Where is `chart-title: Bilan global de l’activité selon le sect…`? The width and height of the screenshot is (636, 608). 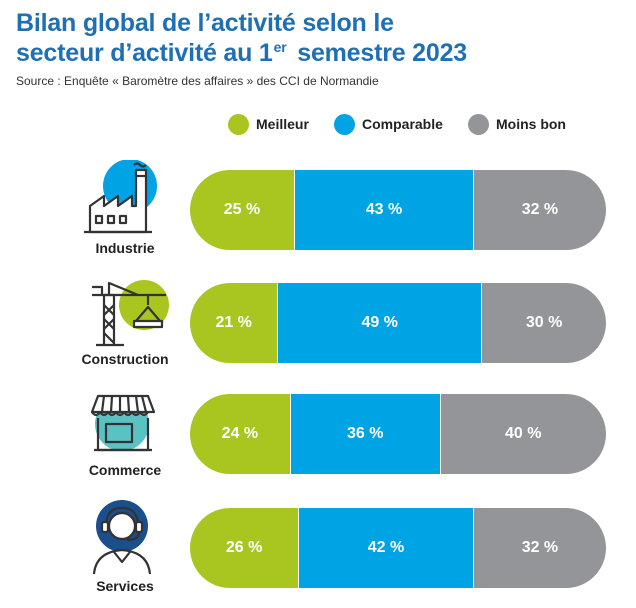
chart-title: Bilan global de l’activité selon le sect… is located at coordinates (316, 38).